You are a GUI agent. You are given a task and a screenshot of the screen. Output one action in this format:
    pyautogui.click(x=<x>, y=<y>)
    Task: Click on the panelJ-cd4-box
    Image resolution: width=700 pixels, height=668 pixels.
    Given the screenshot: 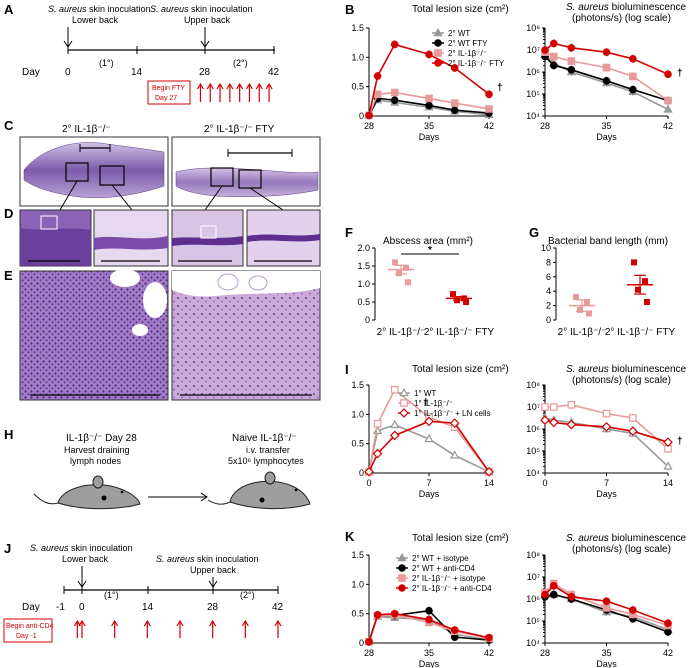 What is the action you would take?
    pyautogui.click(x=28, y=630)
    